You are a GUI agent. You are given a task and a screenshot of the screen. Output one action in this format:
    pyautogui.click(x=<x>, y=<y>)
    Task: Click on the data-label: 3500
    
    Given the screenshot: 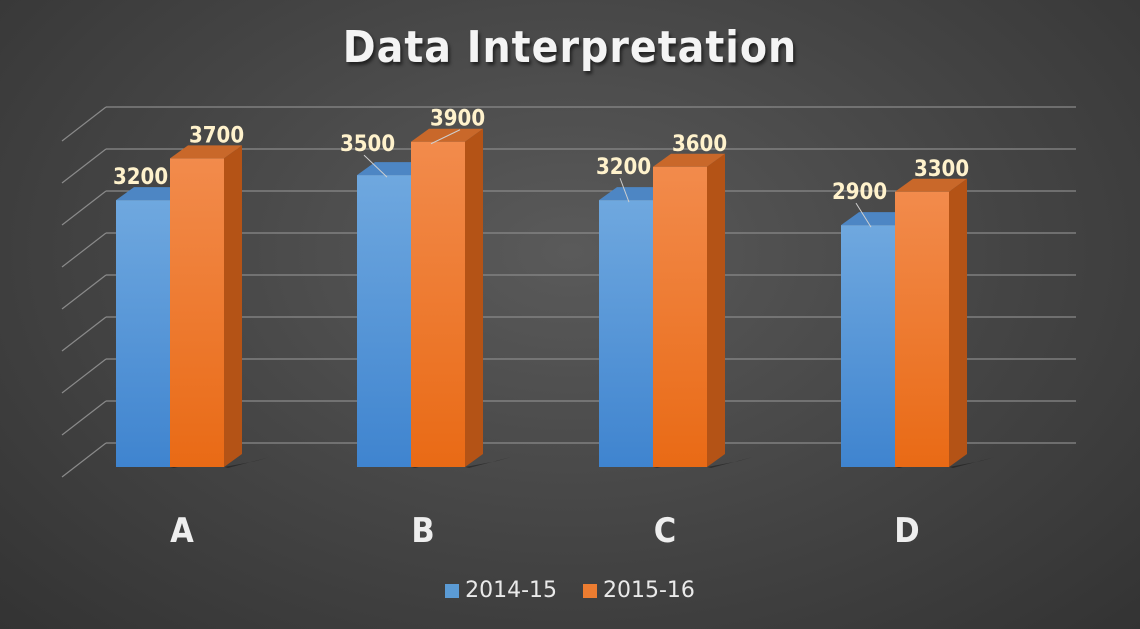 What is the action you would take?
    pyautogui.click(x=367, y=144)
    